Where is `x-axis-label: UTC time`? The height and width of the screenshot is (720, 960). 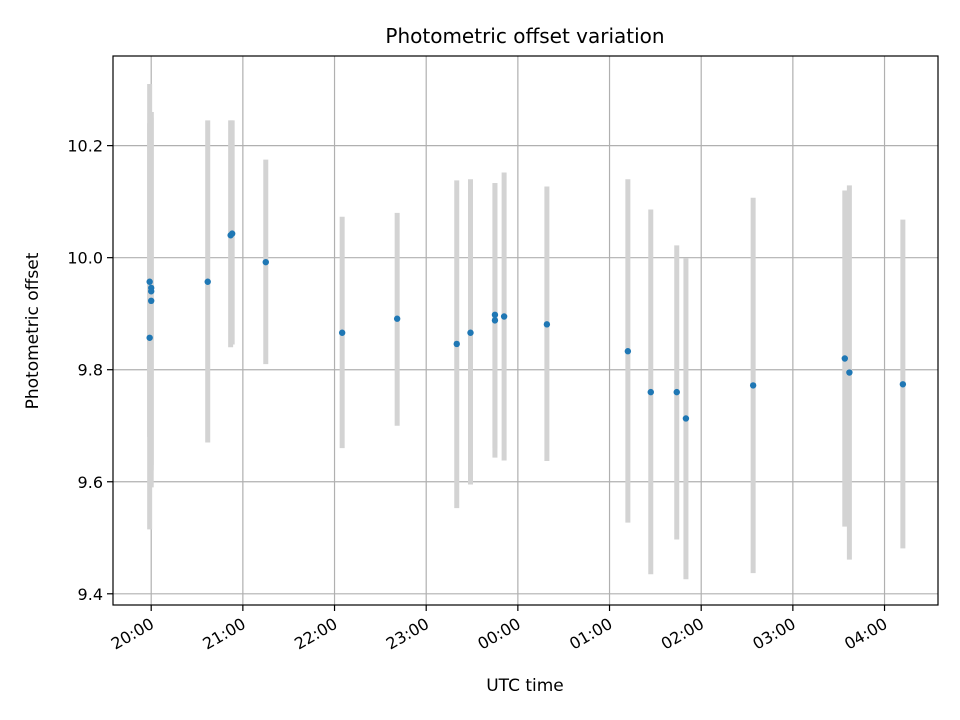 x-axis-label: UTC time is located at coordinates (525, 686).